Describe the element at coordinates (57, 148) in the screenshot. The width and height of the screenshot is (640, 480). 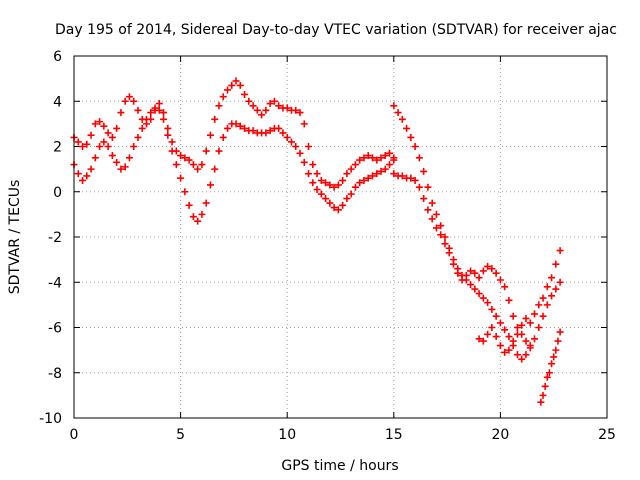
I see `y-tick-label-6: 2` at that location.